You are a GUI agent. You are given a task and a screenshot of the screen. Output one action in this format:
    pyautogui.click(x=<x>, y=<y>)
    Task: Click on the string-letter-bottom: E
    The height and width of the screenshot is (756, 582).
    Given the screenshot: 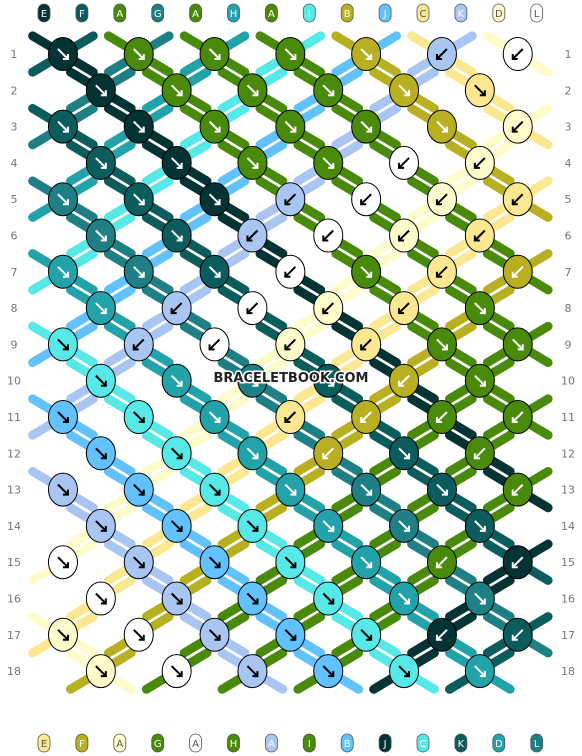 What is the action you would take?
    pyautogui.click(x=44, y=744)
    